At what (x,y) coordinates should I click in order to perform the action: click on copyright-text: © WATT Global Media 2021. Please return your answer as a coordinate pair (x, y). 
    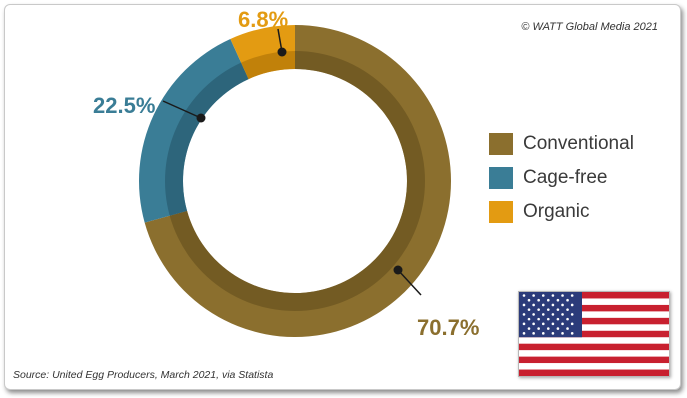
    Looking at the image, I should click on (589, 27).